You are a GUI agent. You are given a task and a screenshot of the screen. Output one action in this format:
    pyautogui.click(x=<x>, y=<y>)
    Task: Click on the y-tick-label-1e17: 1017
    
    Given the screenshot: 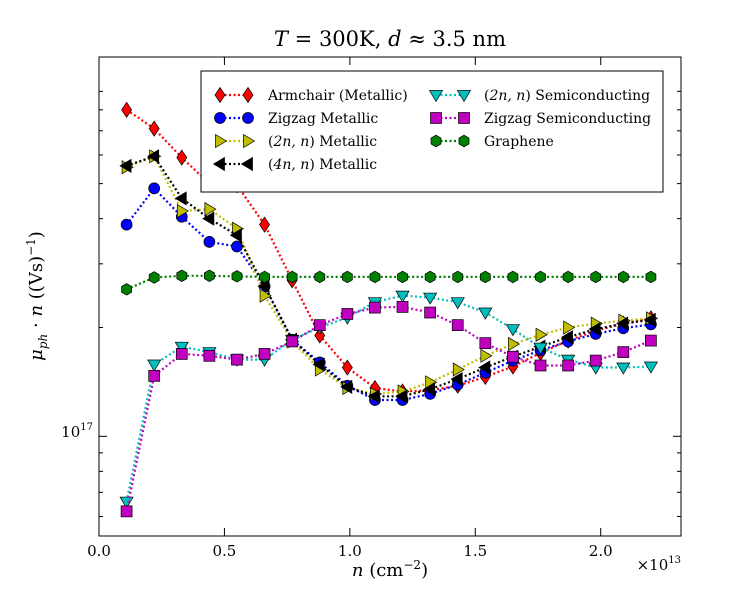 What is the action you would take?
    pyautogui.click(x=77, y=431)
    